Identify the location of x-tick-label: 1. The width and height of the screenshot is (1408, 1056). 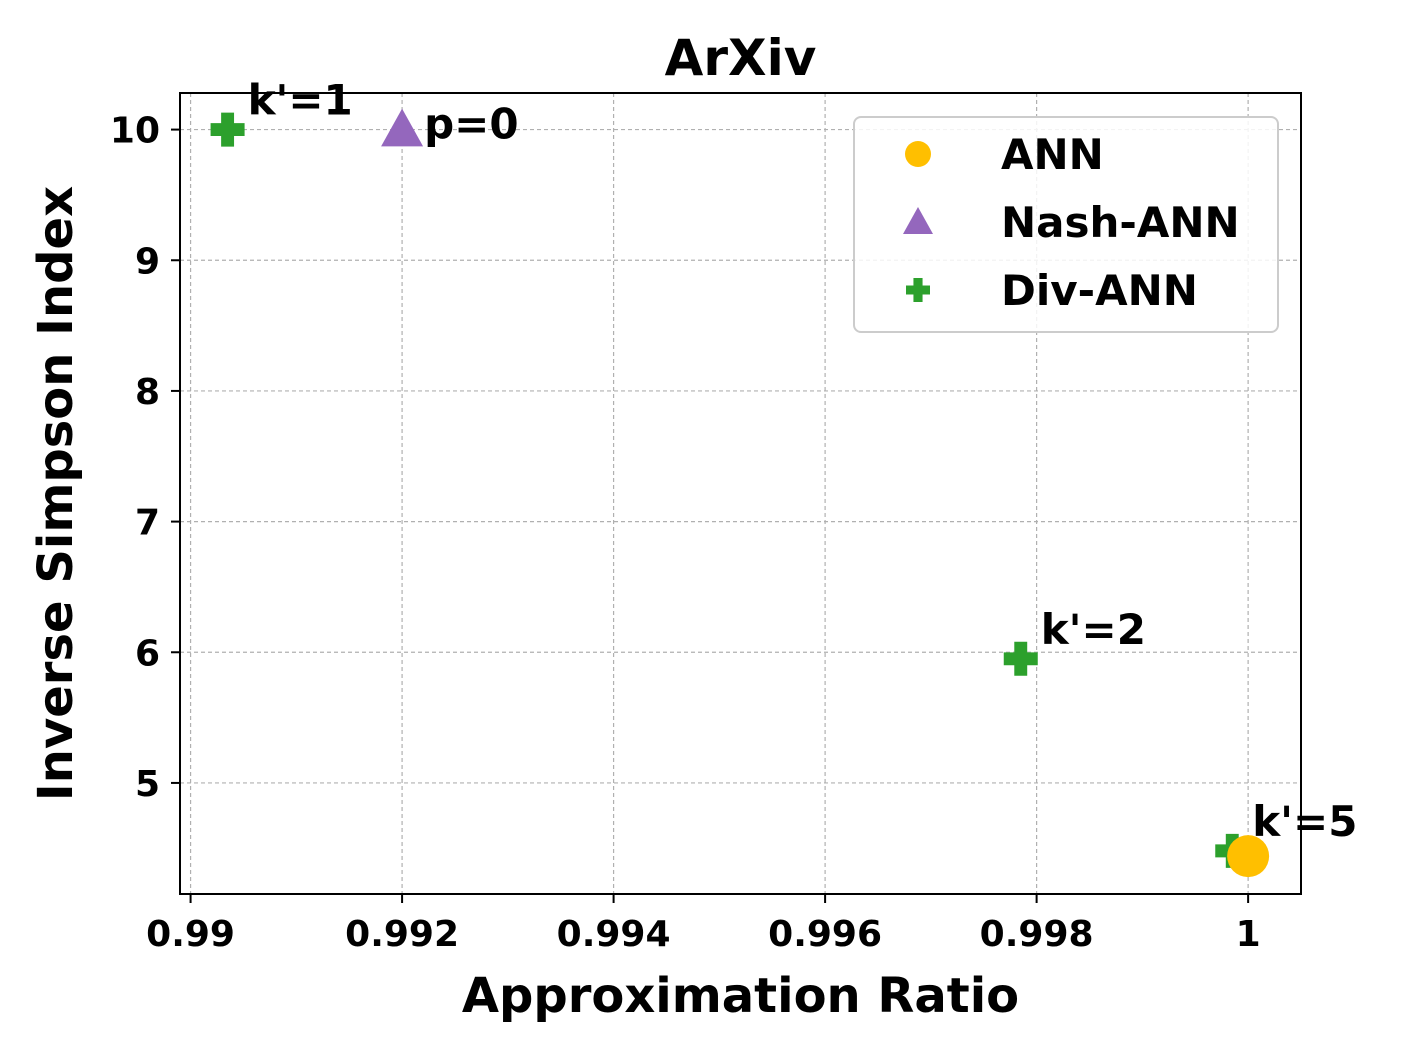
(1248, 934).